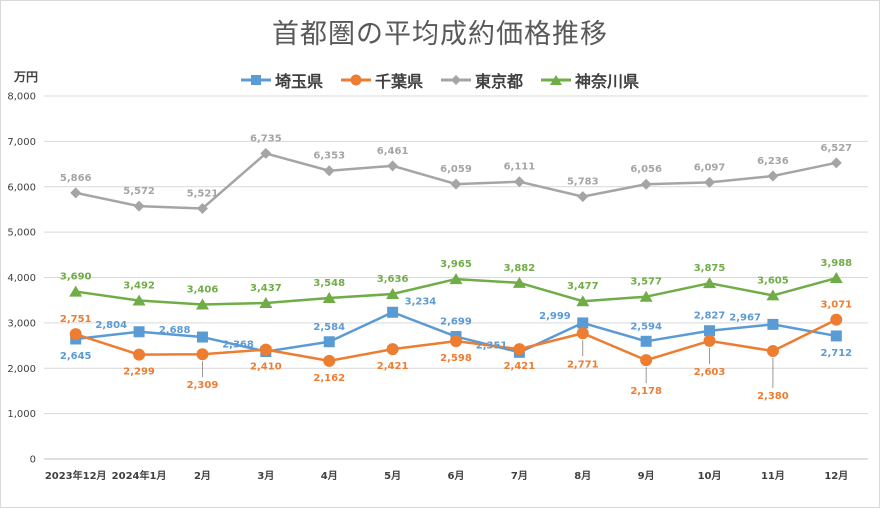 This screenshot has width=880, height=508. Describe the element at coordinates (520, 366) in the screenshot. I see `data-label: 2,421` at that location.